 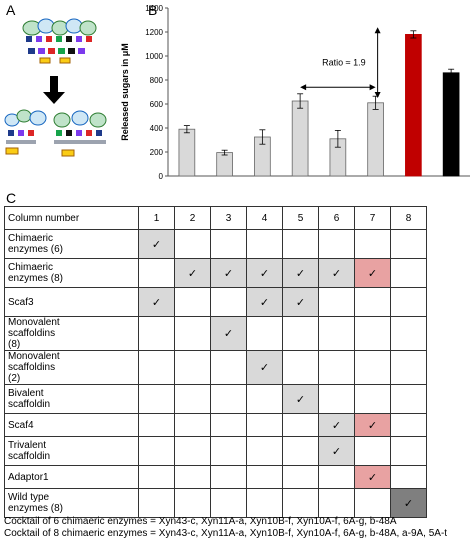 What do you see at coordinates (300, 218) in the screenshot?
I see `column-header-5: 5` at bounding box center [300, 218].